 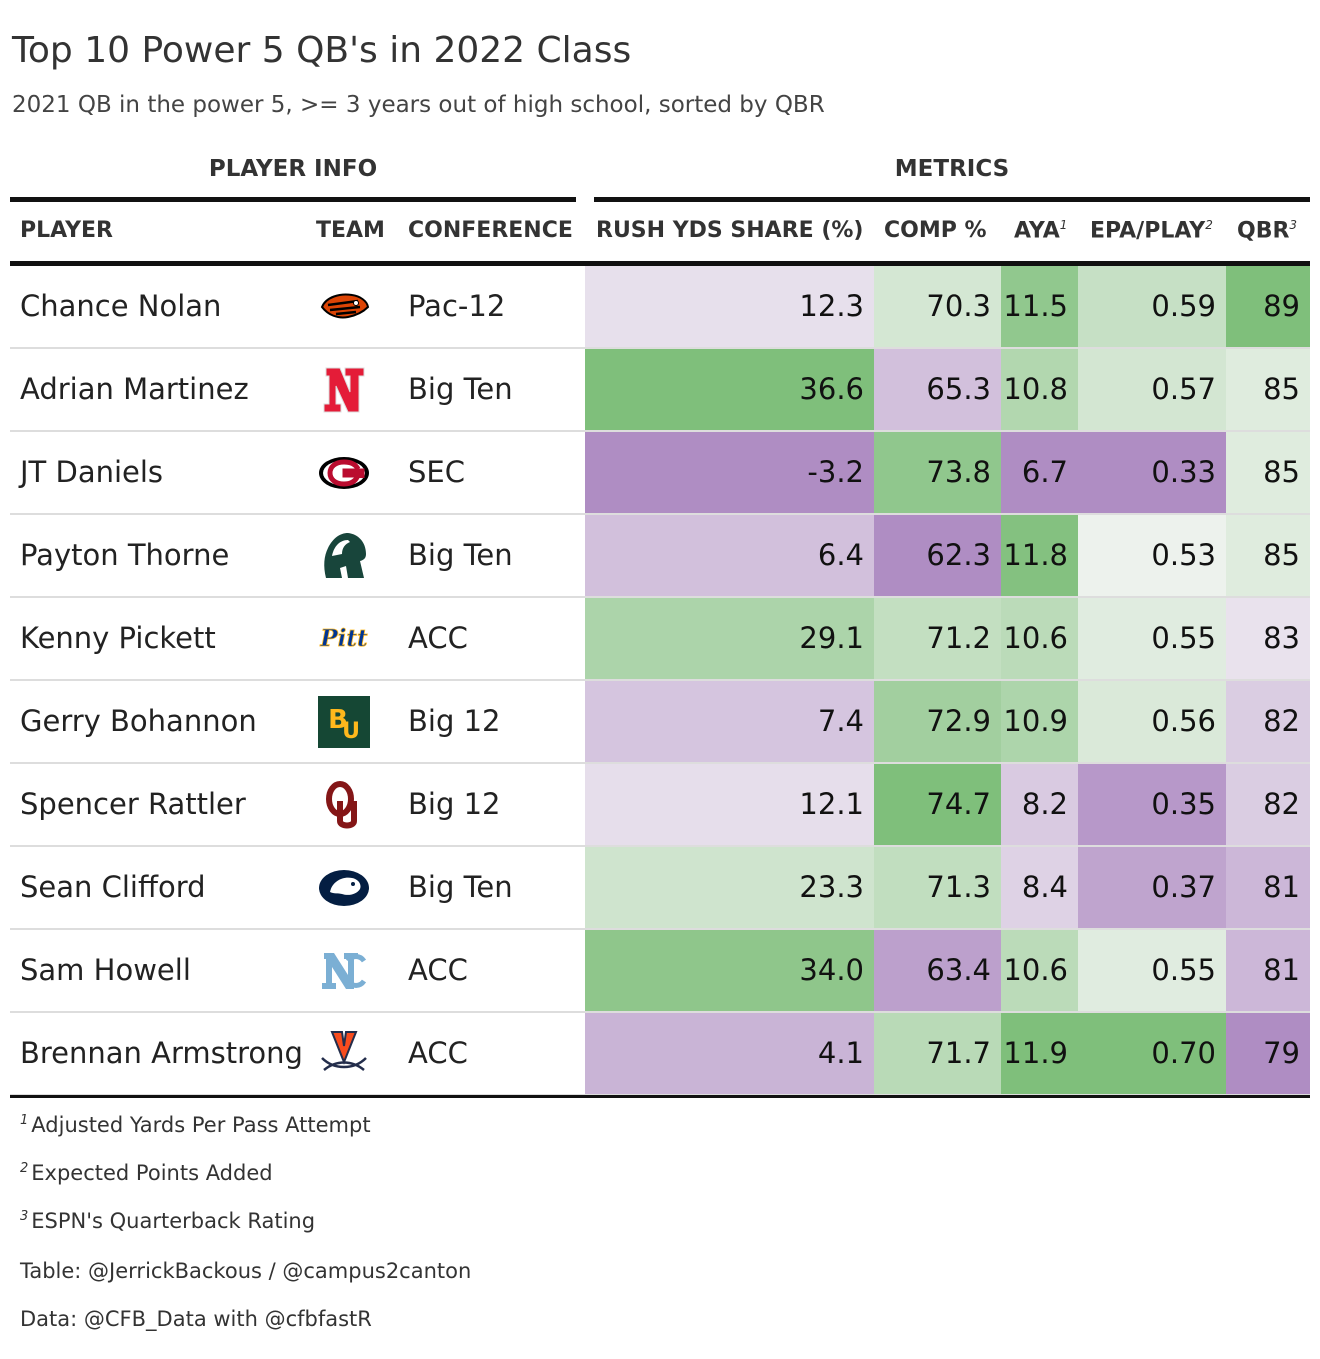 I want to click on col-header-qbr: QBR3, so click(x=1267, y=230).